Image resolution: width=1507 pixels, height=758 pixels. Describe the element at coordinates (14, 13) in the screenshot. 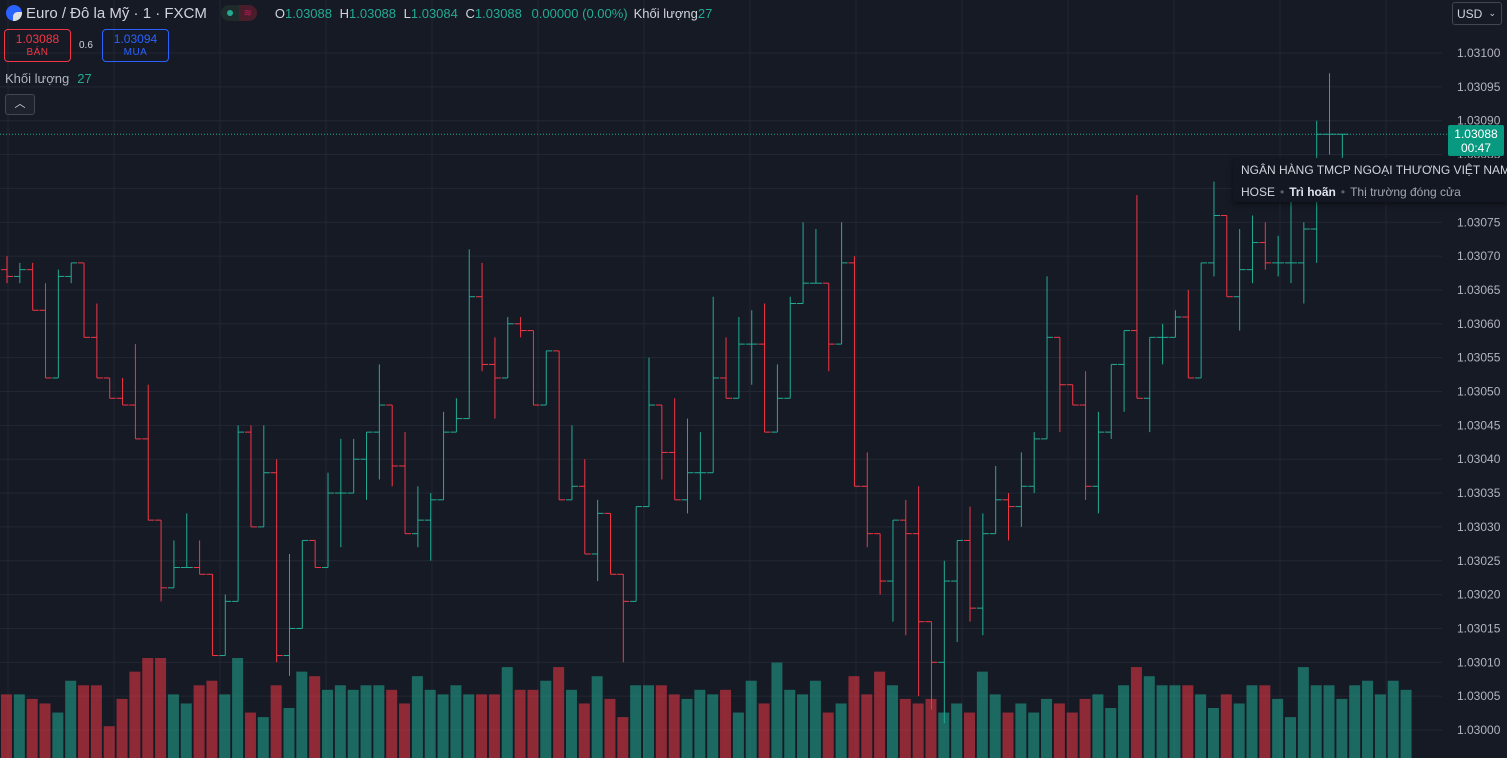

I see `eur-usd-flag-icon` at that location.